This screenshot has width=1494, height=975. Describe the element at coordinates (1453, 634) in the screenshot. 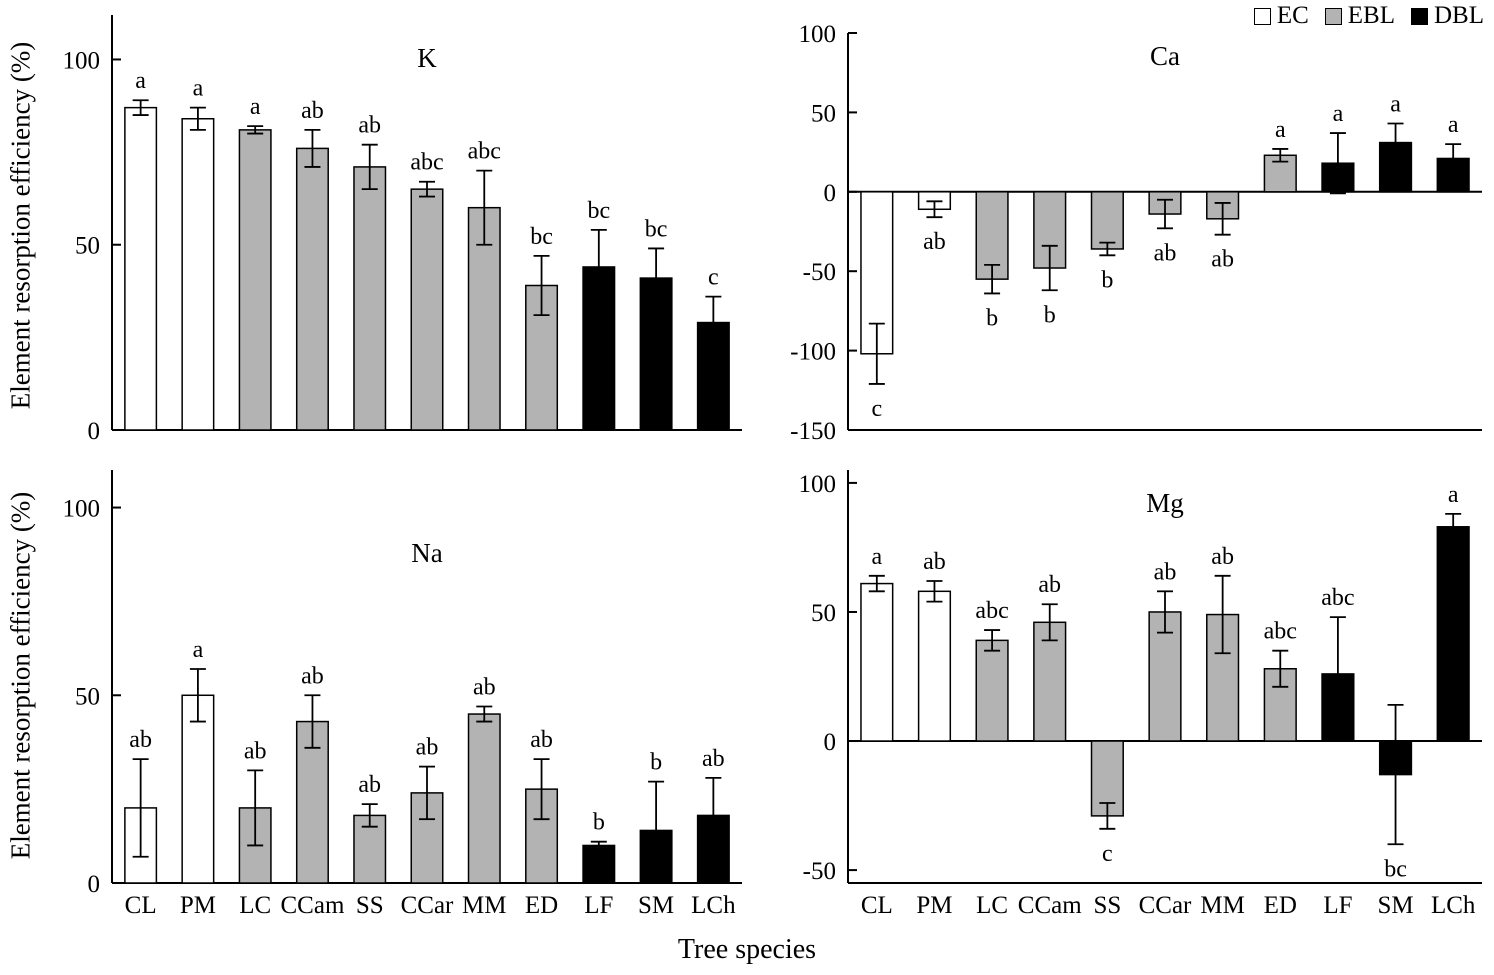

I see `bar-mg-LCh` at that location.